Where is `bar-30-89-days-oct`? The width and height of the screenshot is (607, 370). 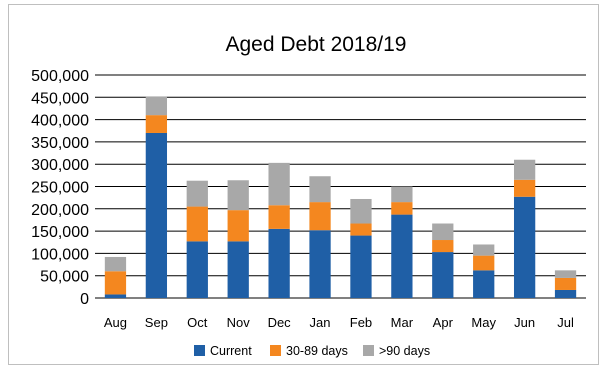
bar-30-89-days-oct is located at coordinates (197, 224).